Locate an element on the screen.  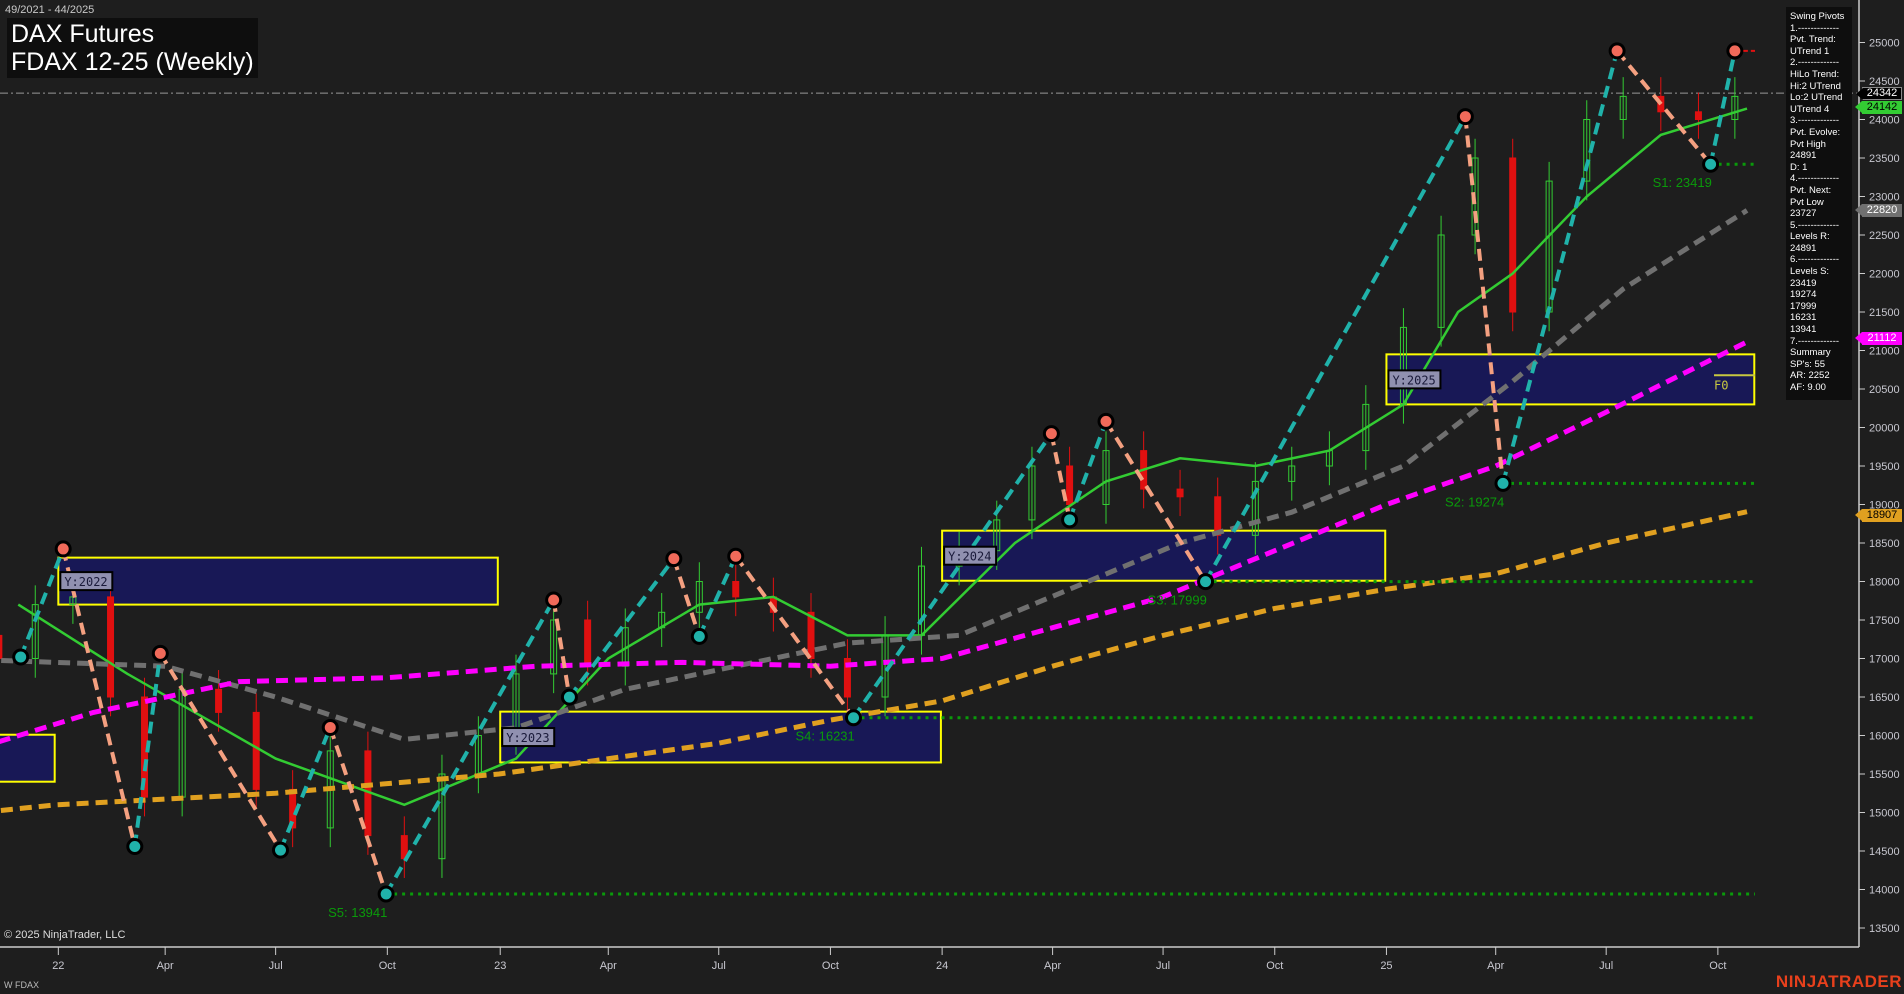
panel-line: Summary is located at coordinates (1810, 353).